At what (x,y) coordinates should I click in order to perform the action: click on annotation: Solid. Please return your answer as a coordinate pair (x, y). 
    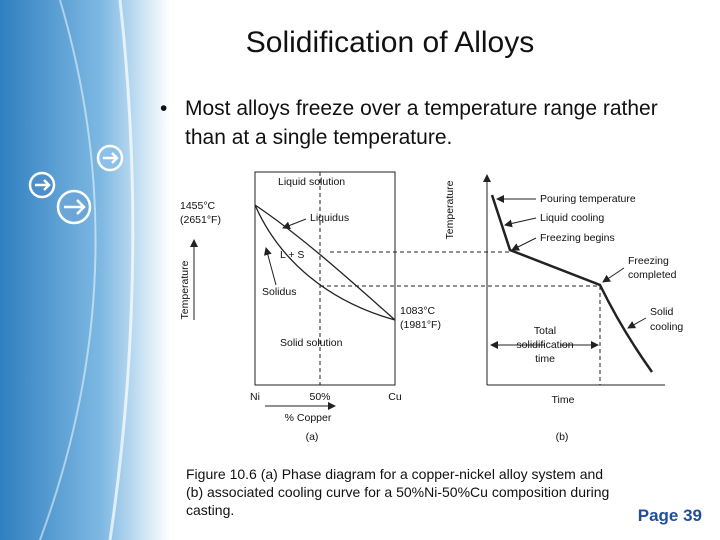
    Looking at the image, I should click on (662, 312).